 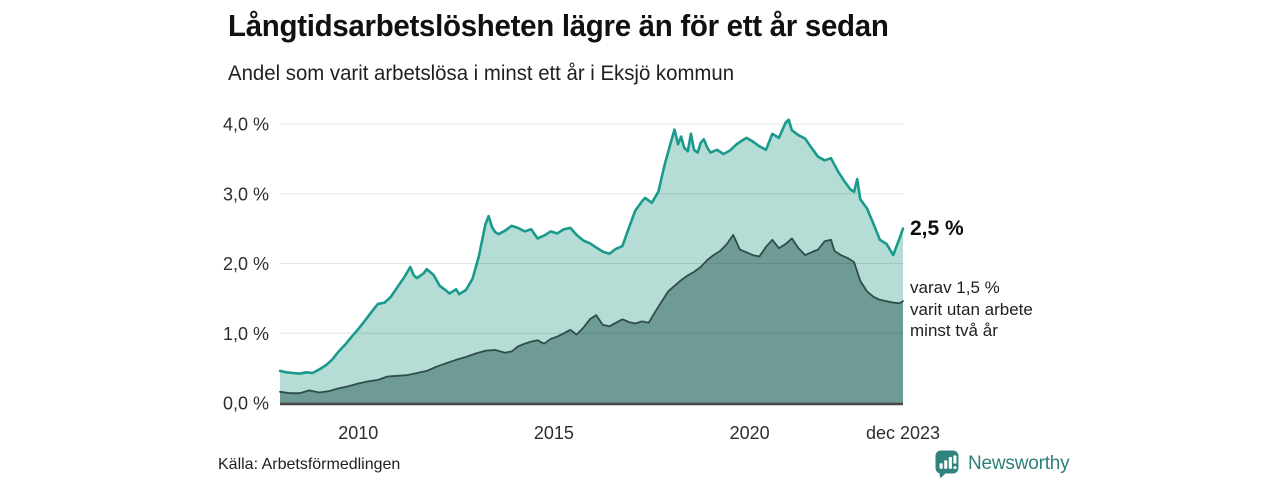 What do you see at coordinates (947, 464) in the screenshot?
I see `newsworthy-bar-chart-bubble-icon` at bounding box center [947, 464].